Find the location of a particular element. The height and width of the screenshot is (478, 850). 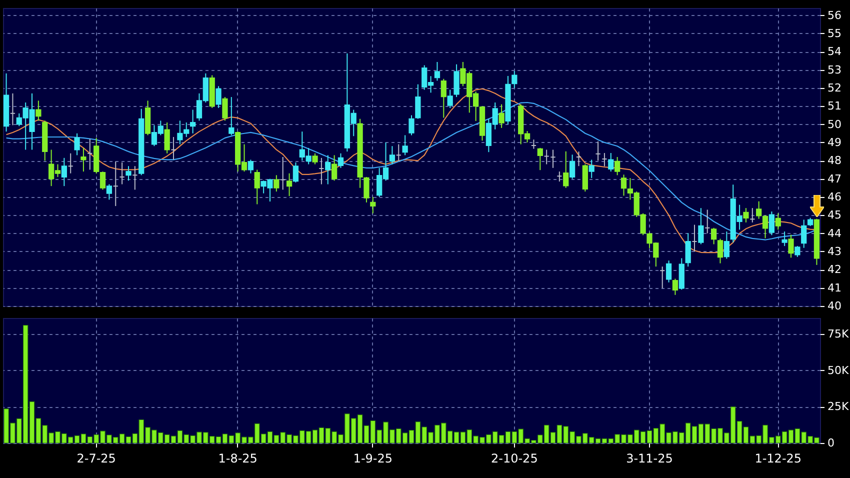

y-tick-label: 52 is located at coordinates (835, 87).